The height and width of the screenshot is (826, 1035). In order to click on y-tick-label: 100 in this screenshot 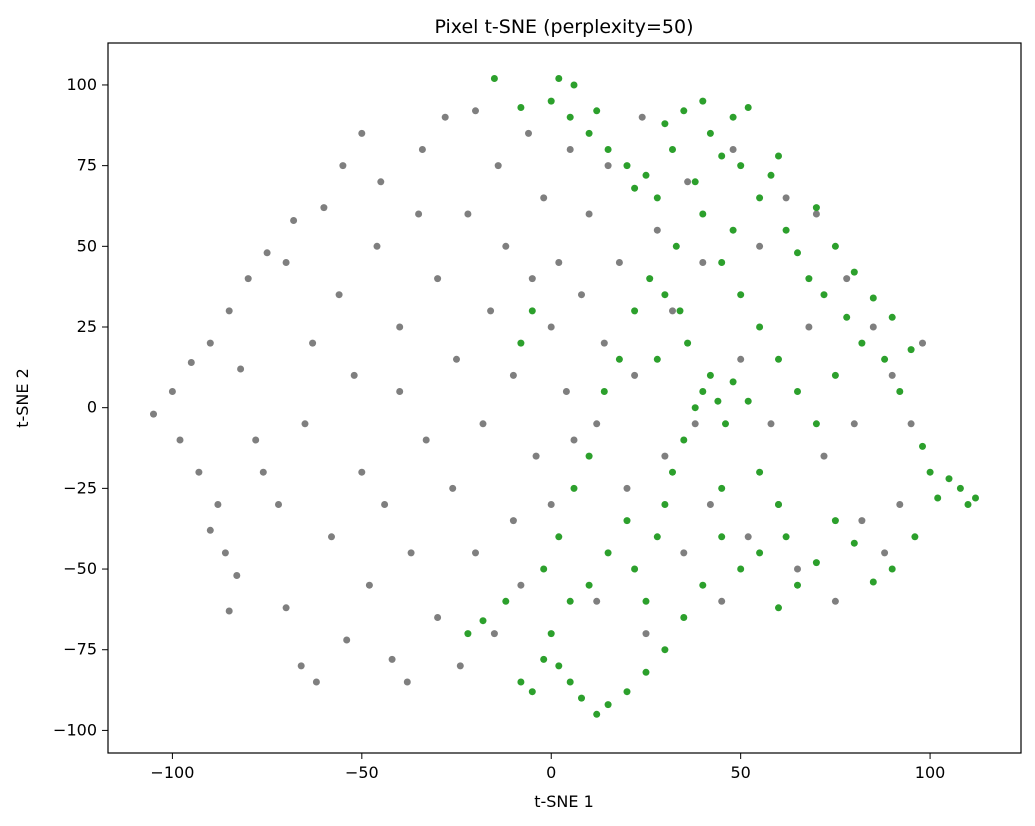, I will do `click(81, 84)`.